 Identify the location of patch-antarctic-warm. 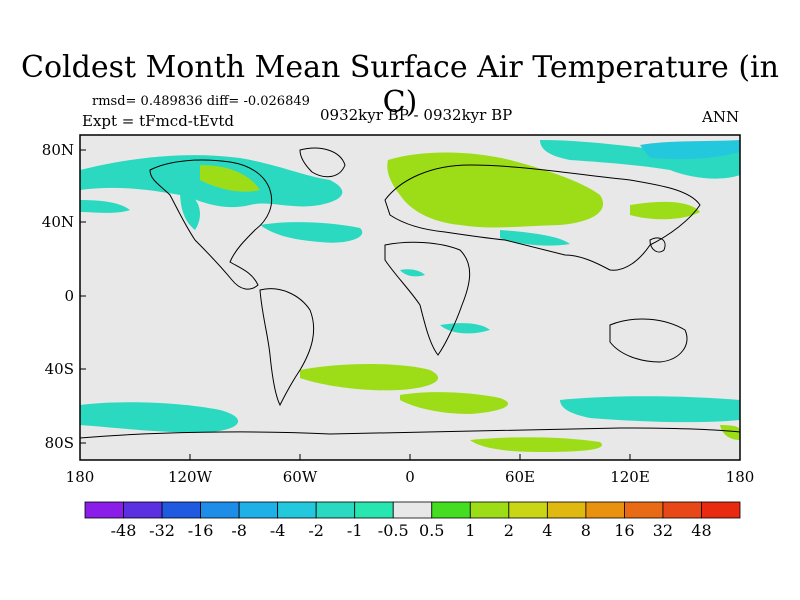
(536, 444).